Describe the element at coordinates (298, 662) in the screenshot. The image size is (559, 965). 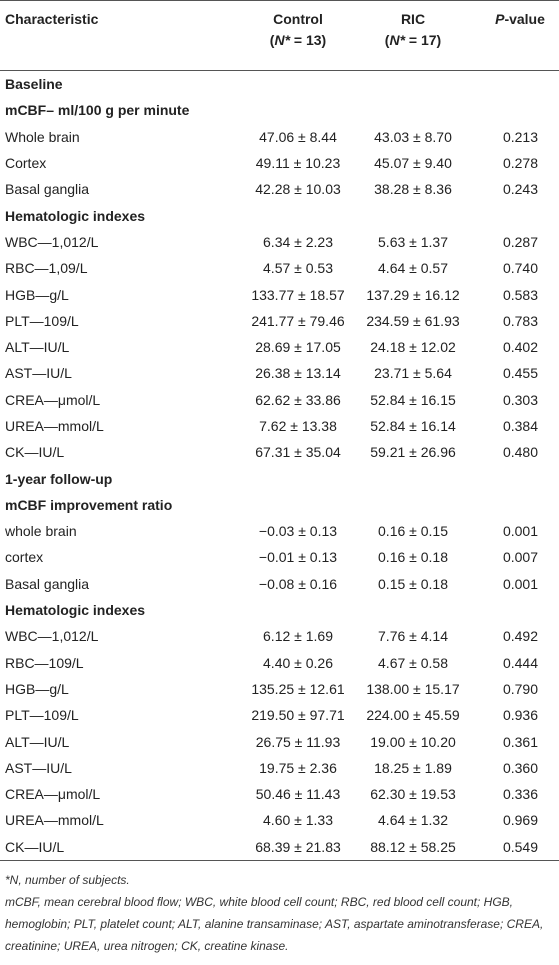
I see `control-value: 4.40 ± 0.26` at that location.